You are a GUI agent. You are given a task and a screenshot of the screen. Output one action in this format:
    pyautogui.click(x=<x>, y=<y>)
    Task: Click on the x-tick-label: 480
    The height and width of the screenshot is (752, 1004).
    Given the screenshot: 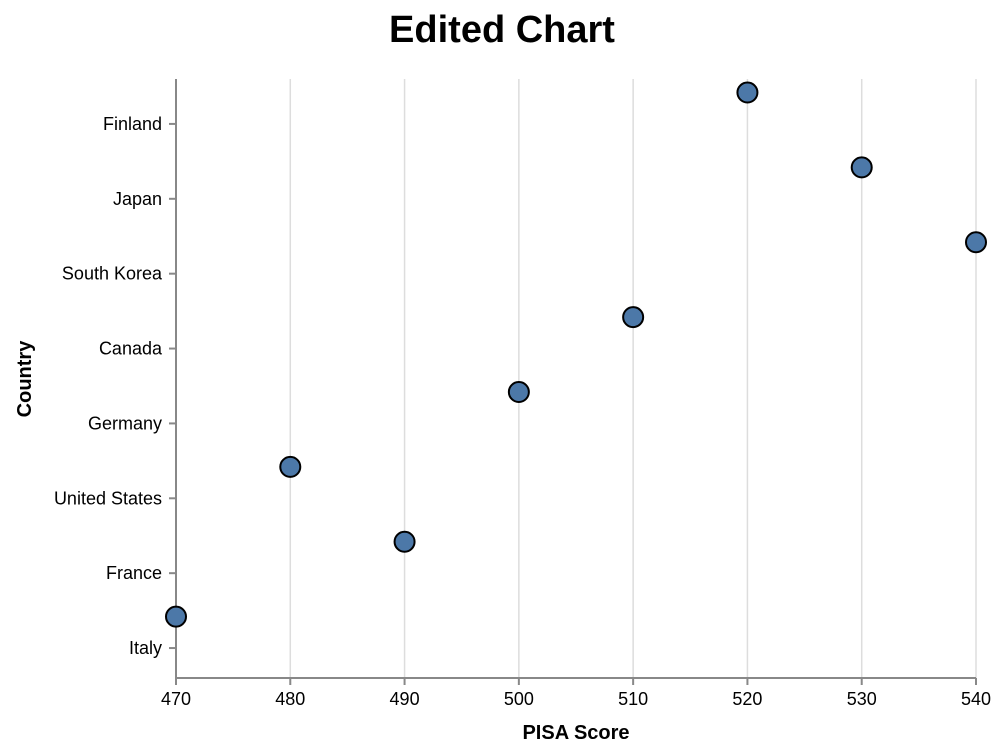 What is the action you would take?
    pyautogui.click(x=290, y=699)
    